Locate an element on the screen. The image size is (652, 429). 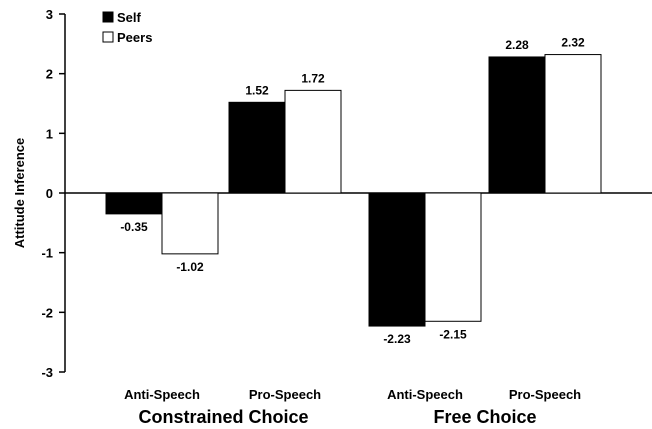
category-label-0: Anti-Speech is located at coordinates (162, 394).